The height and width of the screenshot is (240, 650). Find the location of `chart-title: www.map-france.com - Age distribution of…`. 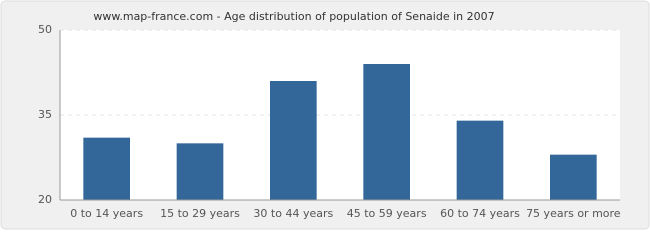

chart-title: www.map-france.com - Age distribution of… is located at coordinates (293, 16).